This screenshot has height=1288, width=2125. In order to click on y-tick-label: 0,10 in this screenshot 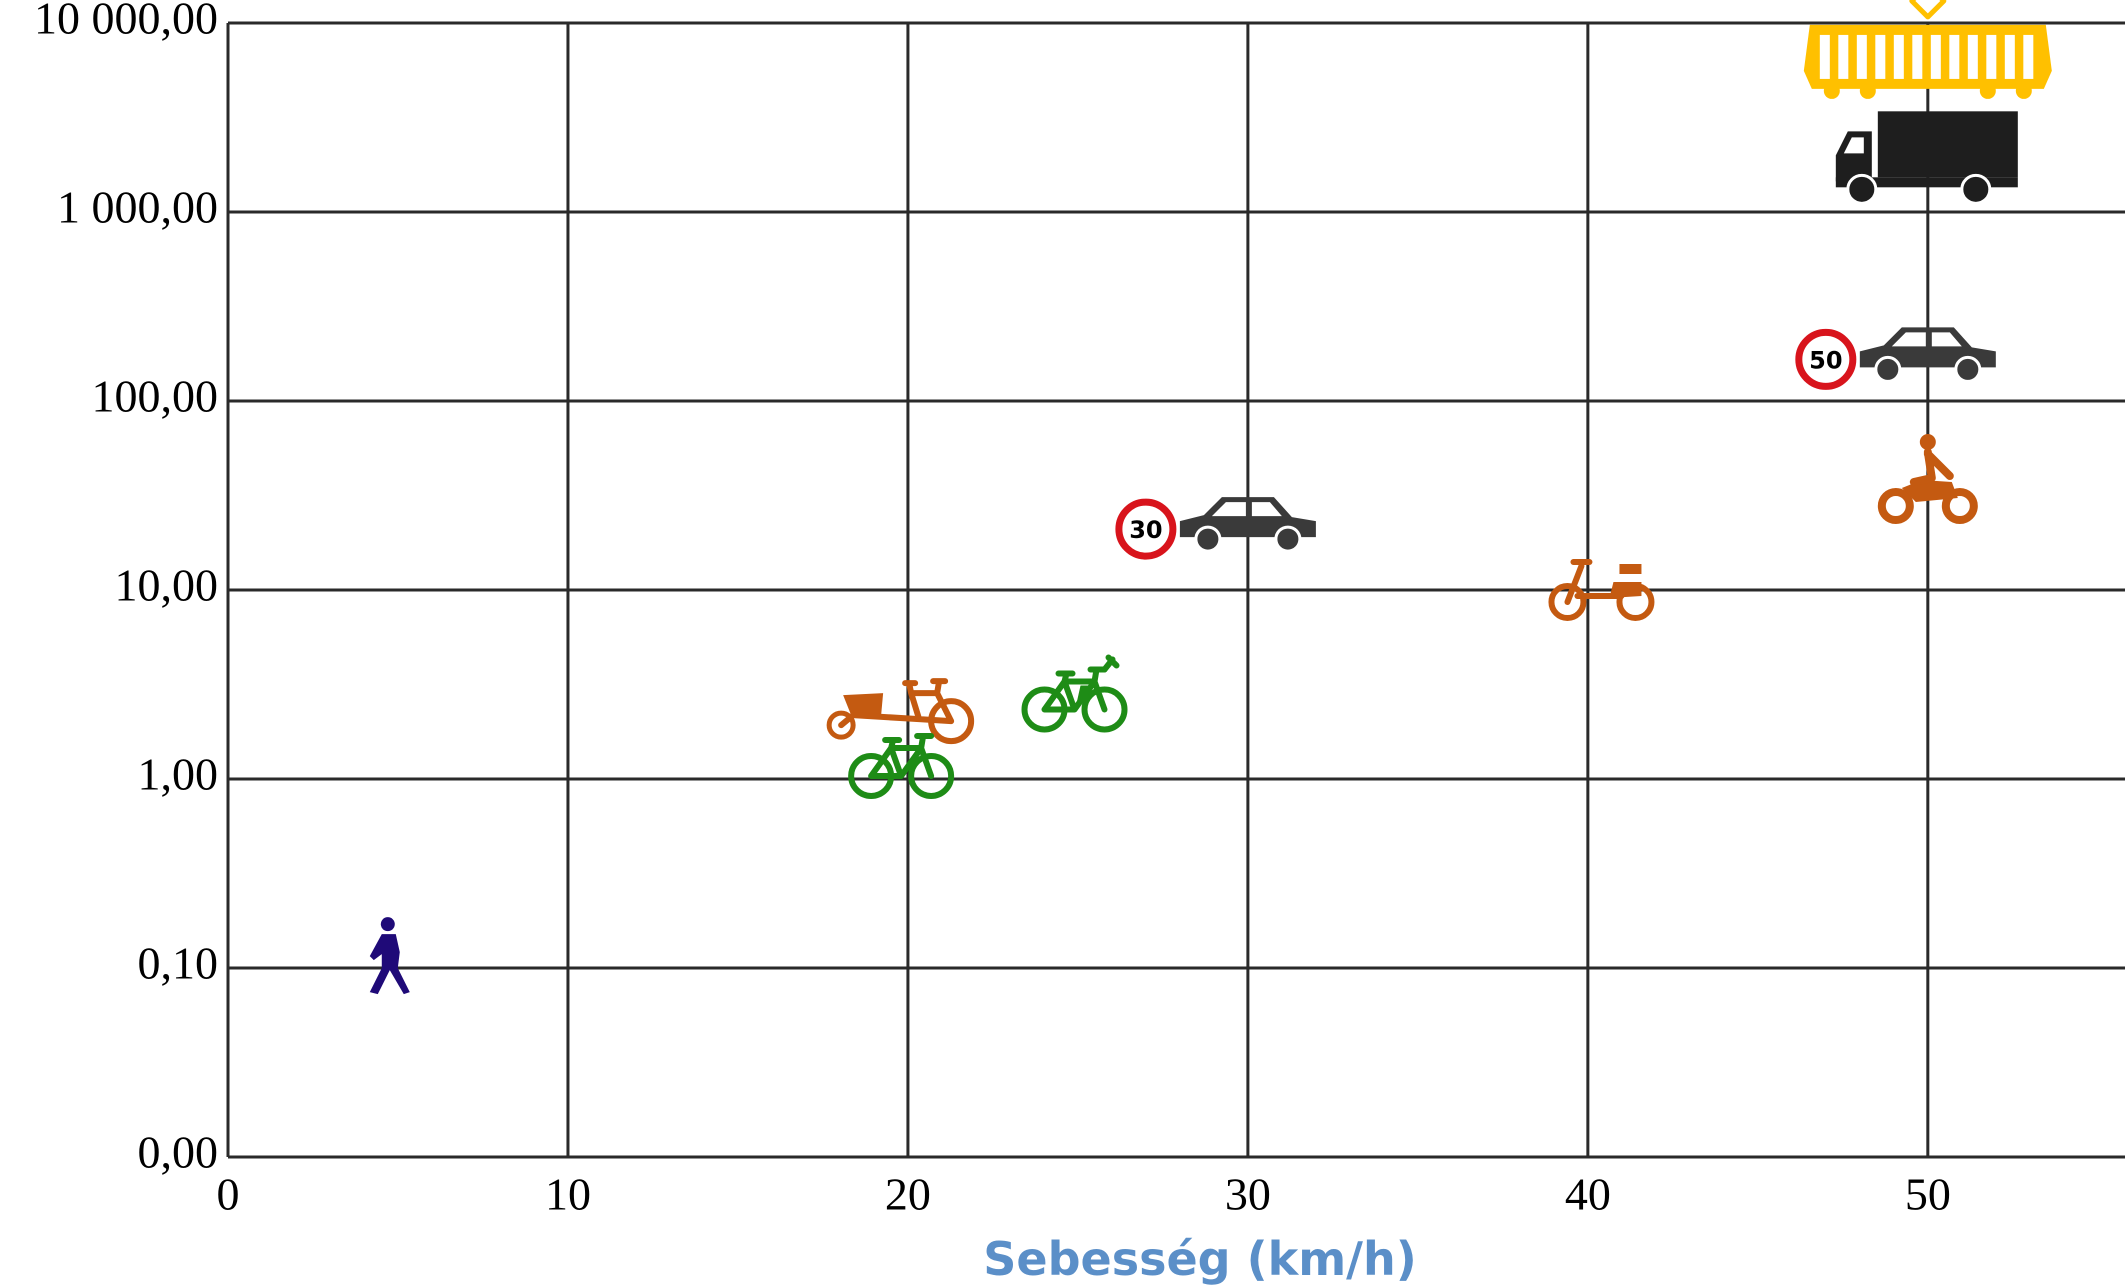, I will do `click(178, 963)`.